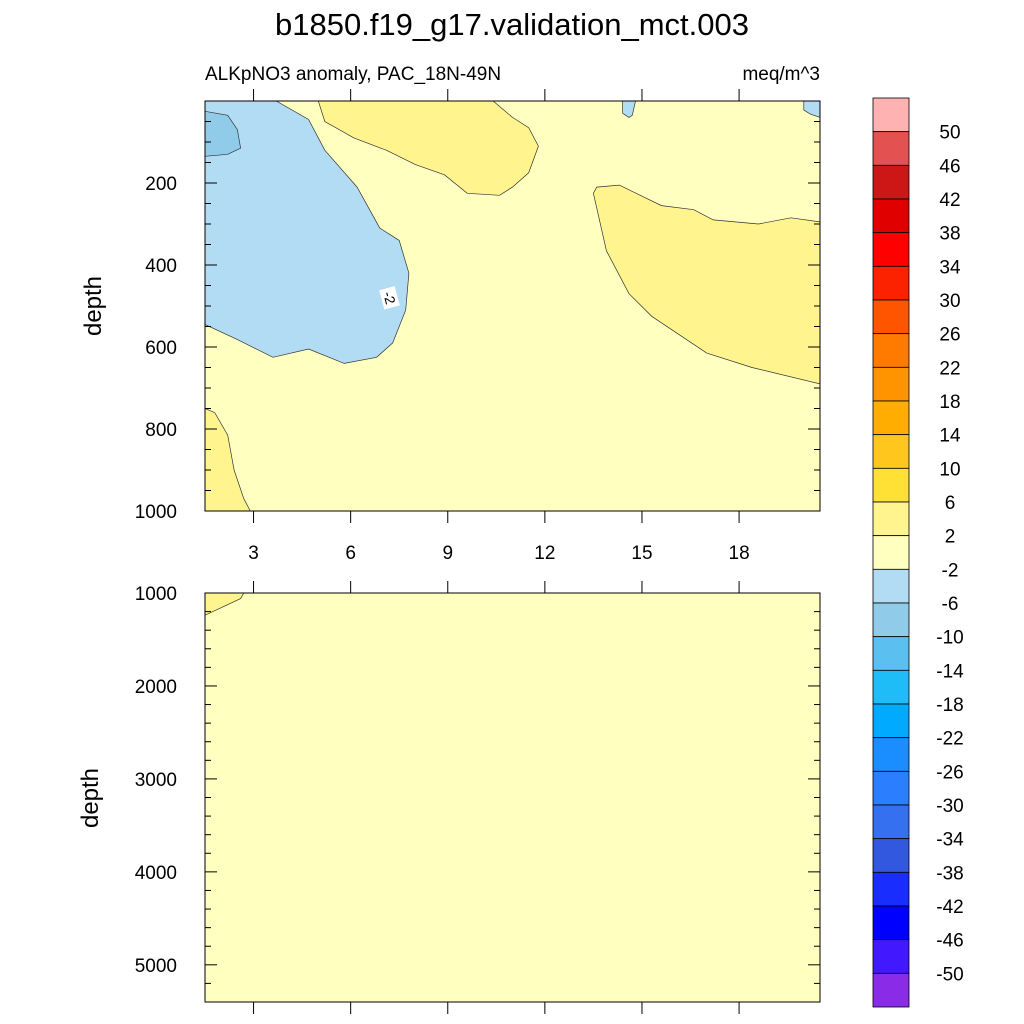  What do you see at coordinates (949, 705) in the screenshot?
I see `colorbar-label: -18` at bounding box center [949, 705].